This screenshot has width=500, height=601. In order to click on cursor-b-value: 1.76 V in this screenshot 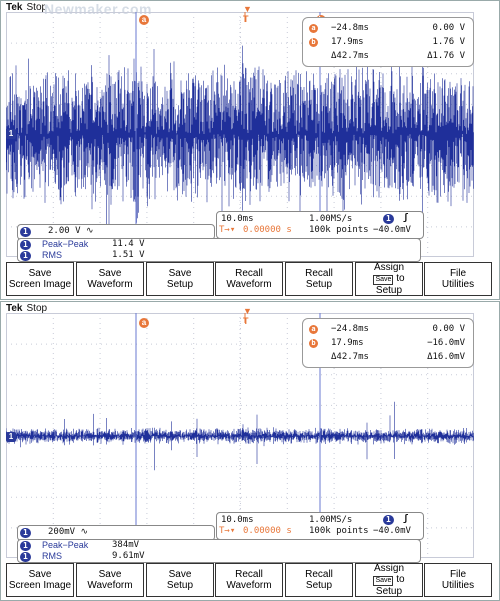, I will do `click(448, 42)`.